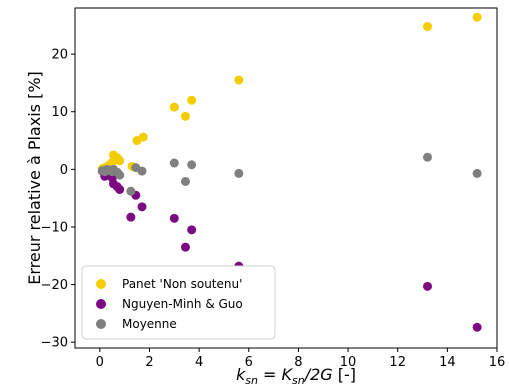 This screenshot has height=389, width=509. What do you see at coordinates (54, 285) in the screenshot?
I see `y-tick-label: −20` at bounding box center [54, 285].